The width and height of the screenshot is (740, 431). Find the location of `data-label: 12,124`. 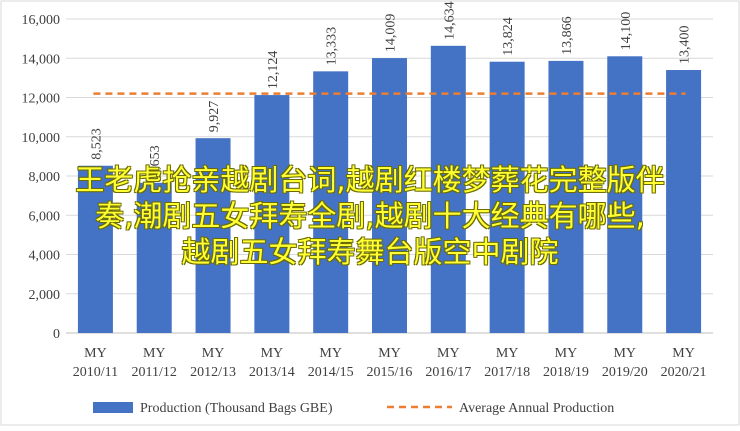

data-label: 12,124 is located at coordinates (273, 70).